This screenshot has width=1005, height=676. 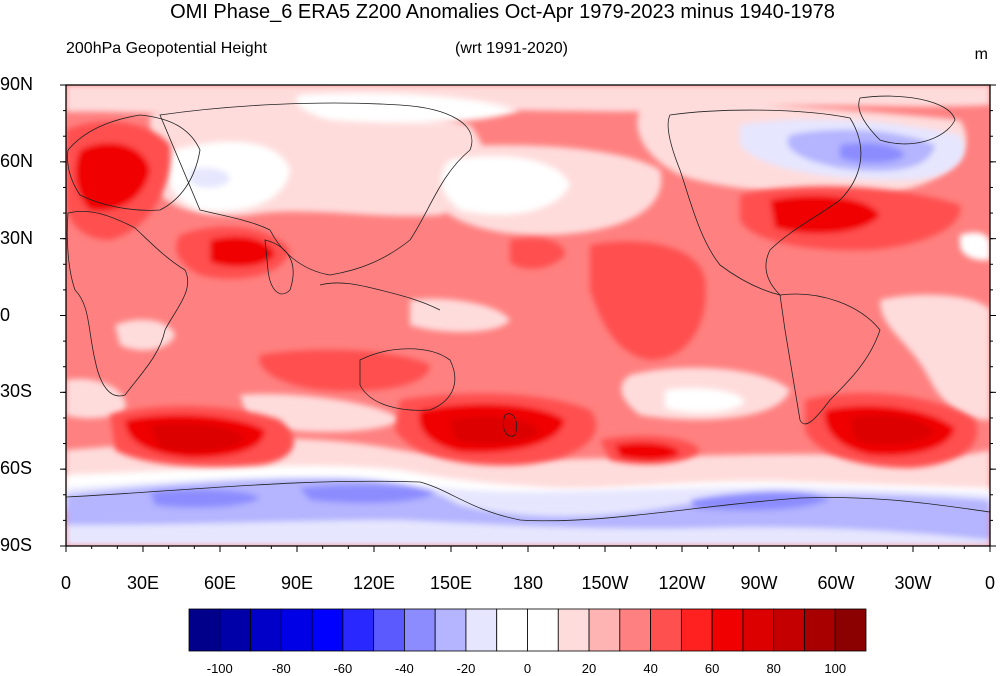 What do you see at coordinates (975, 246) in the screenshot?
I see `east-atlantic-white` at bounding box center [975, 246].